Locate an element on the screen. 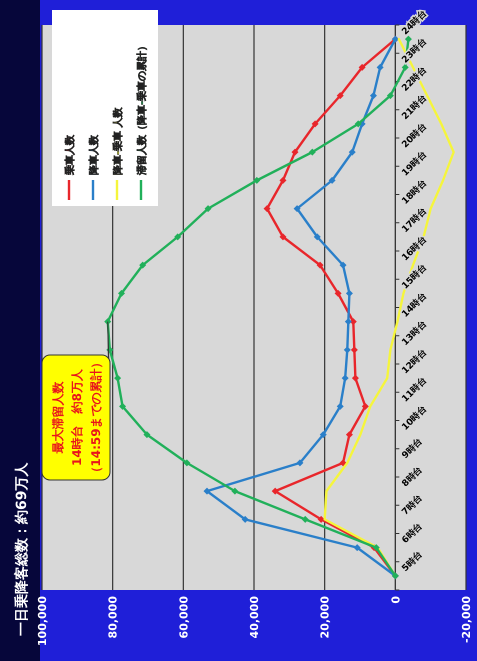 Image resolution: width=477 pixels, height=661 pixels. y-tick-label: 5時台 is located at coordinates (412, 561).